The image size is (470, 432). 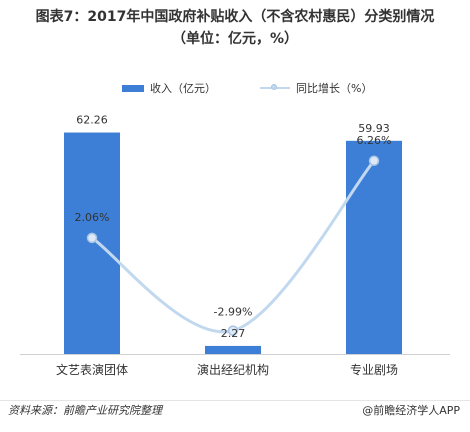 I want to click on x-axis-tick-labels: 文艺表演团体 演出经纪机构 专业剧场, so click(x=227, y=369).